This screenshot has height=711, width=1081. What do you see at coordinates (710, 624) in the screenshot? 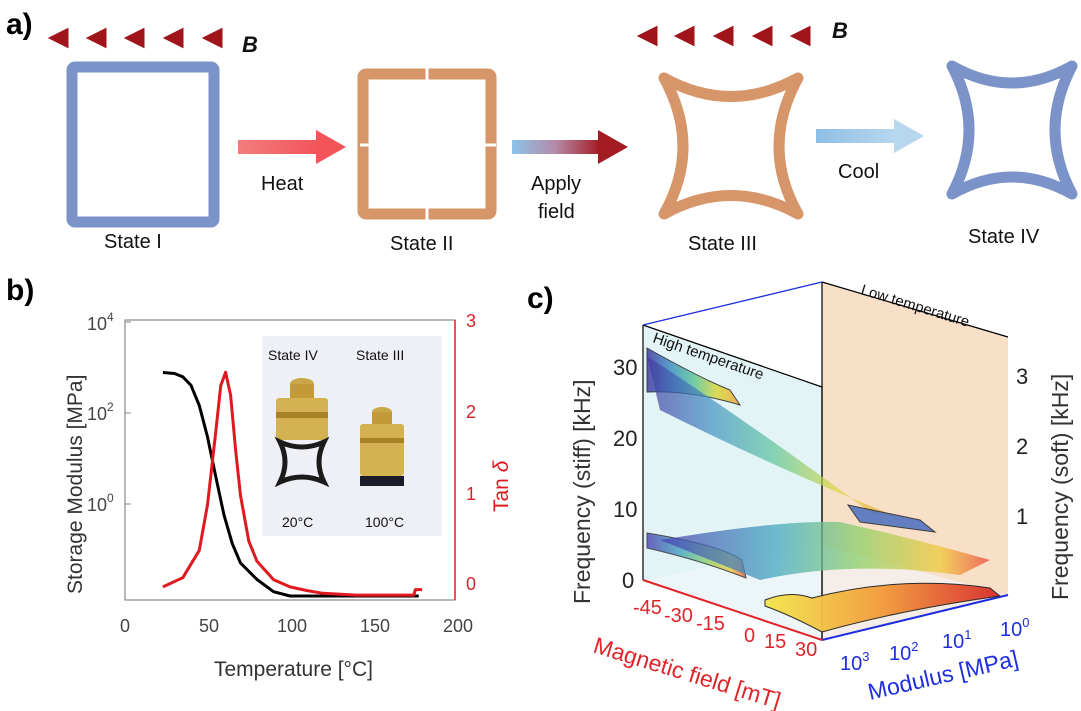
I see `field-tick-n15: -15` at bounding box center [710, 624].